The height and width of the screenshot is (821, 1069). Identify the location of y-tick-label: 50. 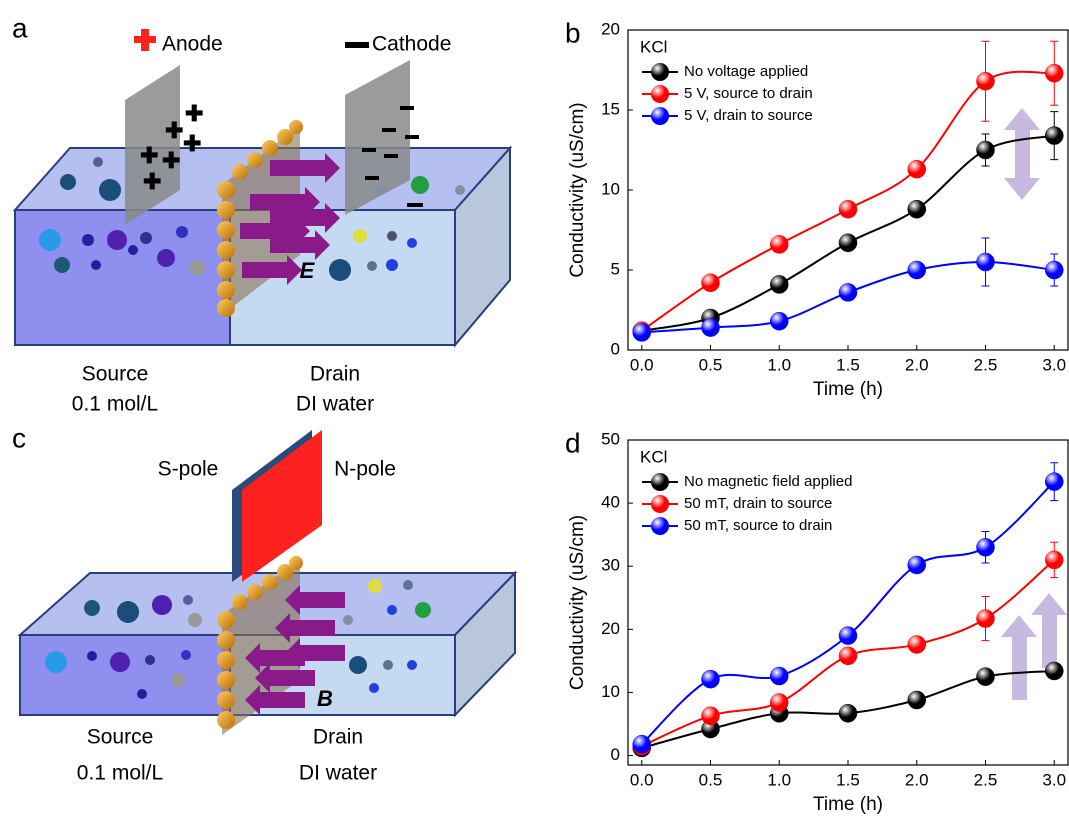
(610, 438).